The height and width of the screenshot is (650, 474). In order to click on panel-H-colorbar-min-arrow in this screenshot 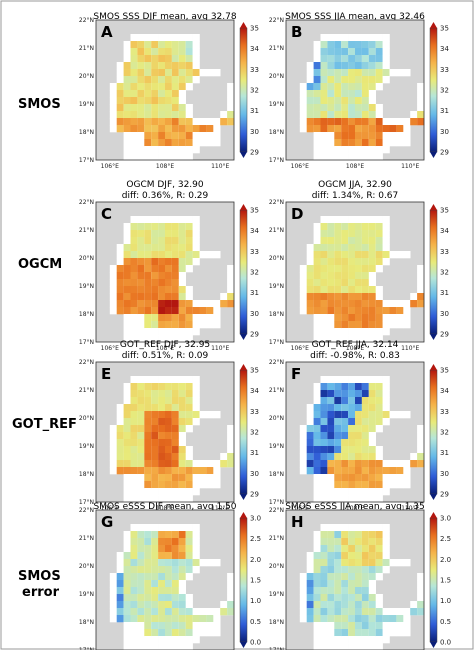, I will do `click(433, 645)`.